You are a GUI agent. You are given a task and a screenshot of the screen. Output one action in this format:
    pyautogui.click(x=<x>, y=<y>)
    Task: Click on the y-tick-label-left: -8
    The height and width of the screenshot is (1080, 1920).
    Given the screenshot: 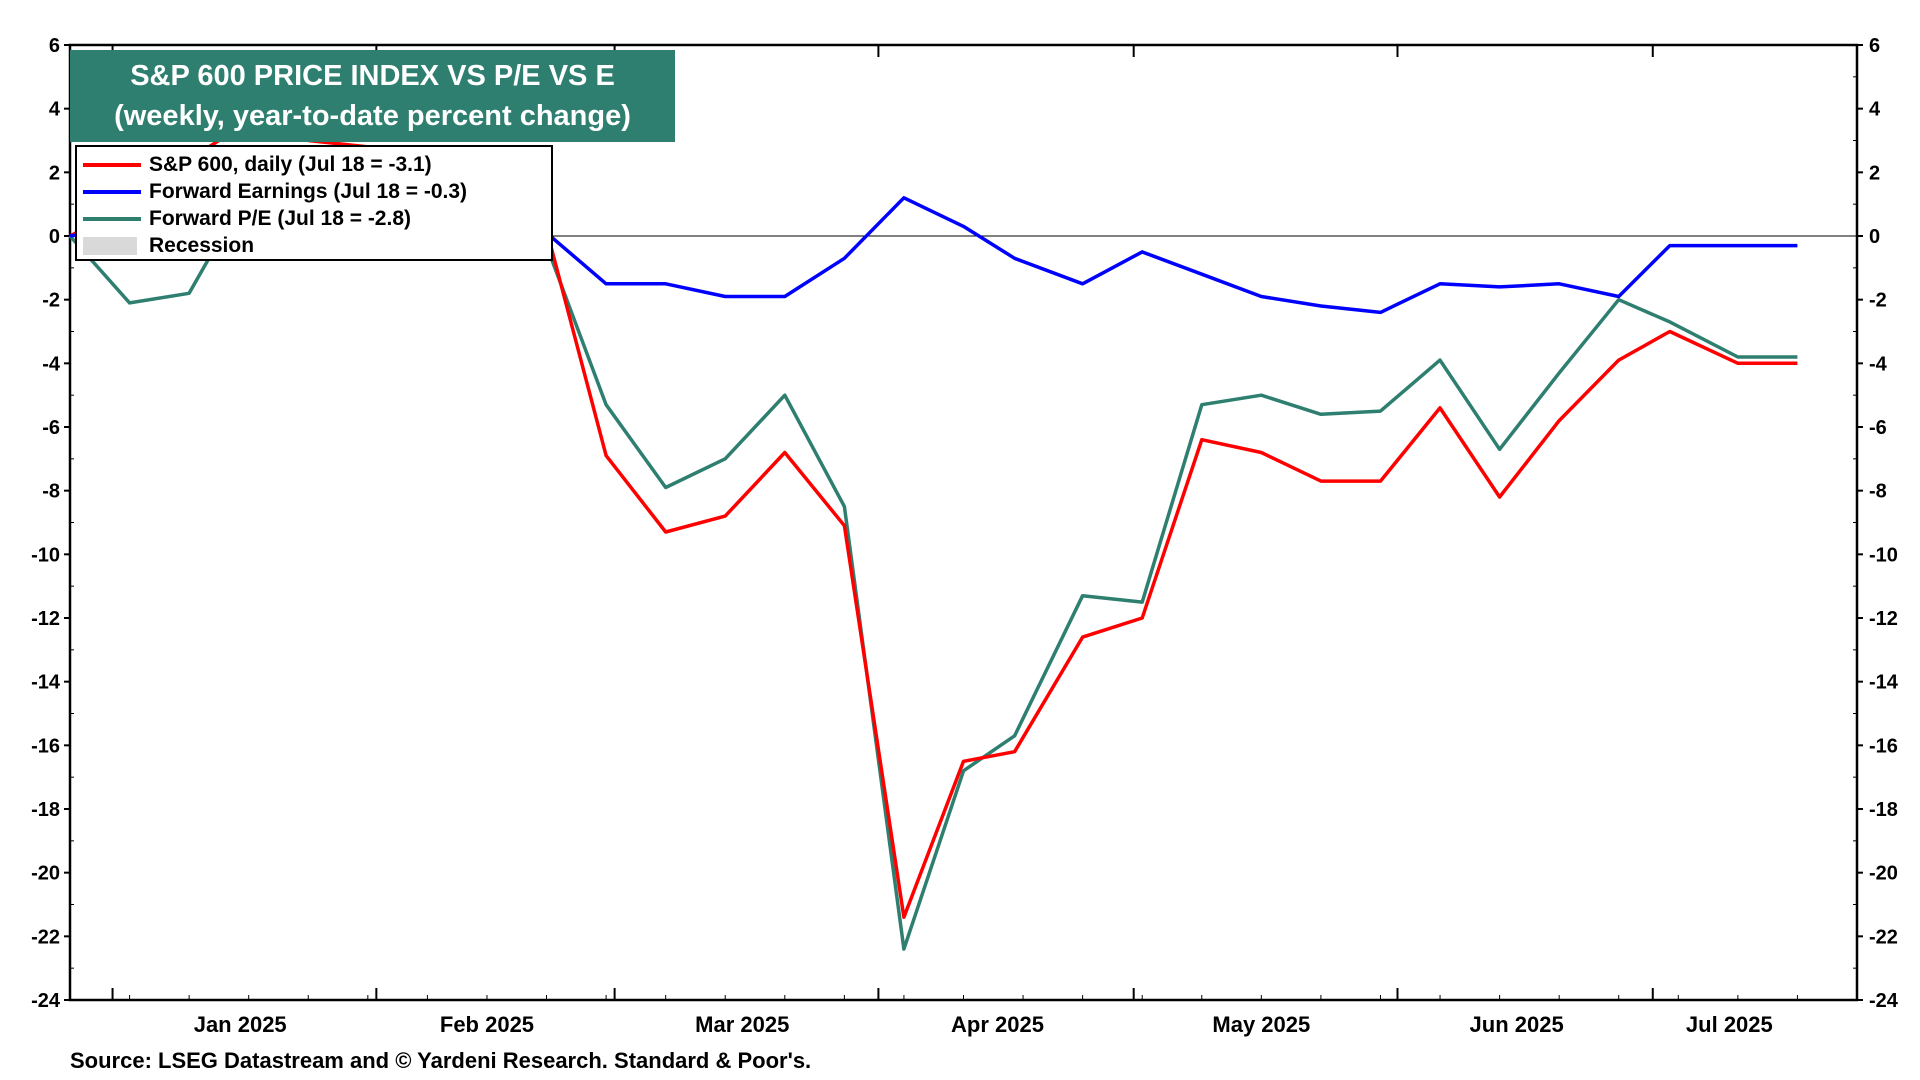 What is the action you would take?
    pyautogui.click(x=51, y=492)
    